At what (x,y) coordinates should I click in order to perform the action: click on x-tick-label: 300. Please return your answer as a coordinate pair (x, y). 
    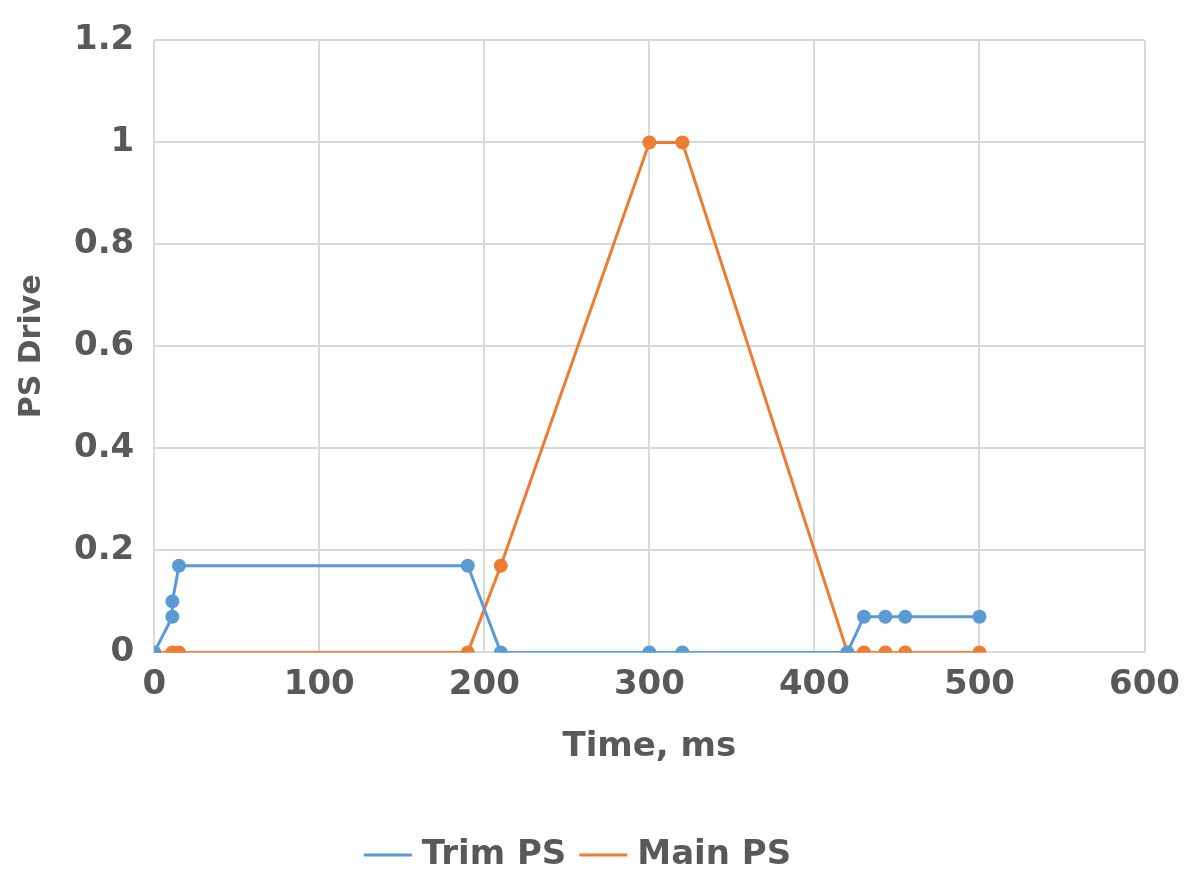
    Looking at the image, I should click on (649, 681).